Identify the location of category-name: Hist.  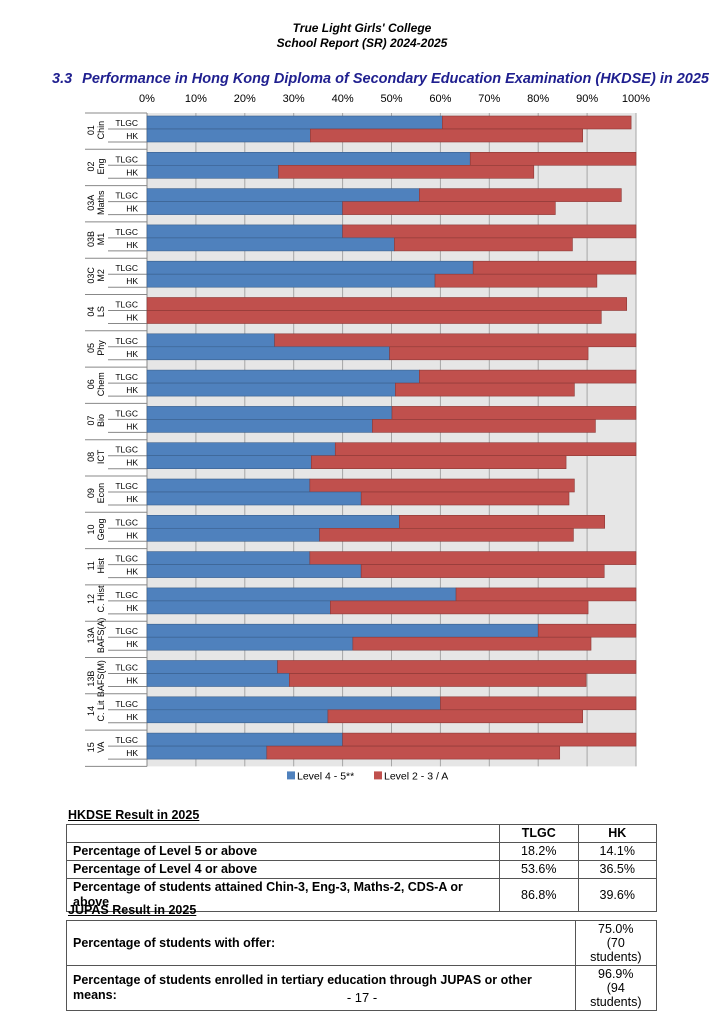
(101, 566).